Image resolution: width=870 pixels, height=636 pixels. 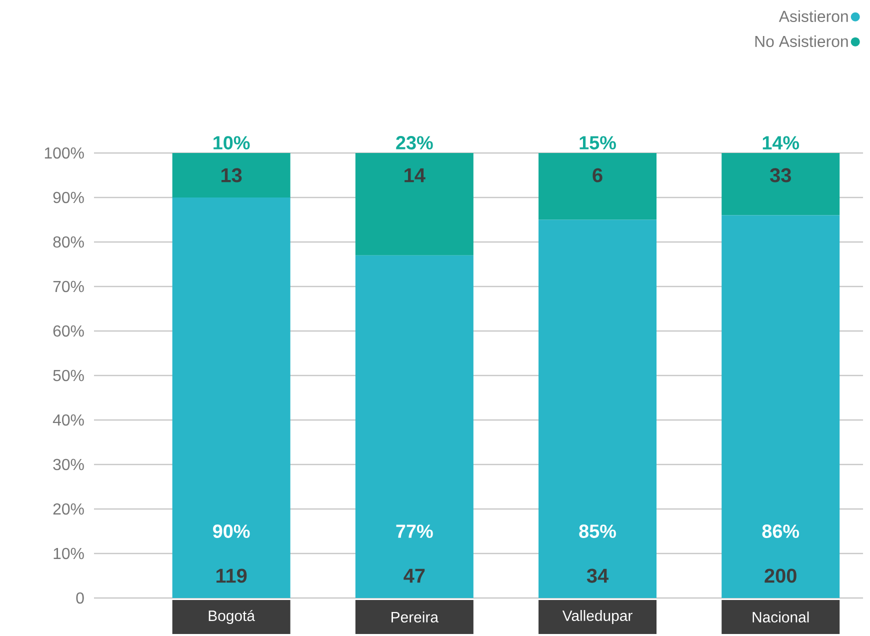 I want to click on y-tick-label: 20%, so click(x=68, y=509).